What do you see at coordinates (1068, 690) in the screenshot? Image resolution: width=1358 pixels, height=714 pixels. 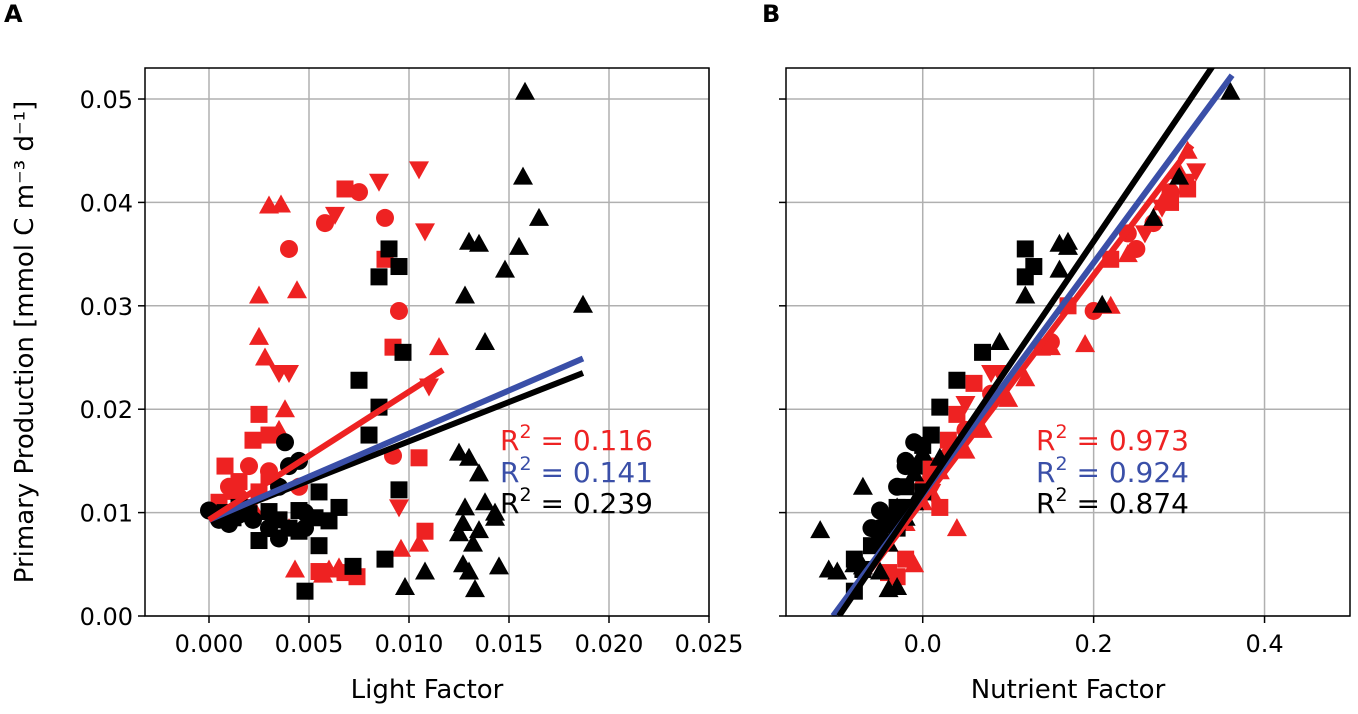 I see `x-axis-label-b: Nutrient Factor` at bounding box center [1068, 690].